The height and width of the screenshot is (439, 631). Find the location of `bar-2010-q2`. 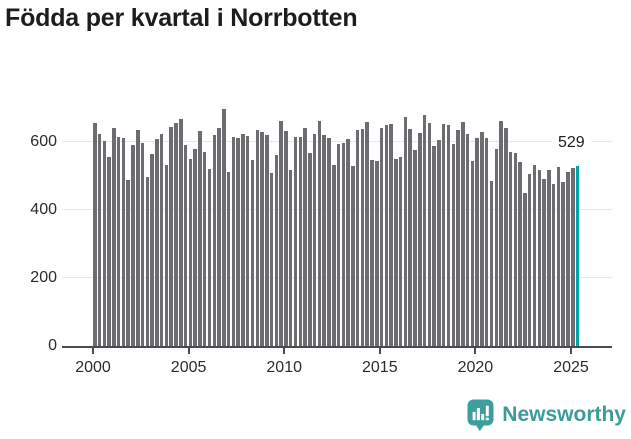

bar-2010-q2 is located at coordinates (290, 257).